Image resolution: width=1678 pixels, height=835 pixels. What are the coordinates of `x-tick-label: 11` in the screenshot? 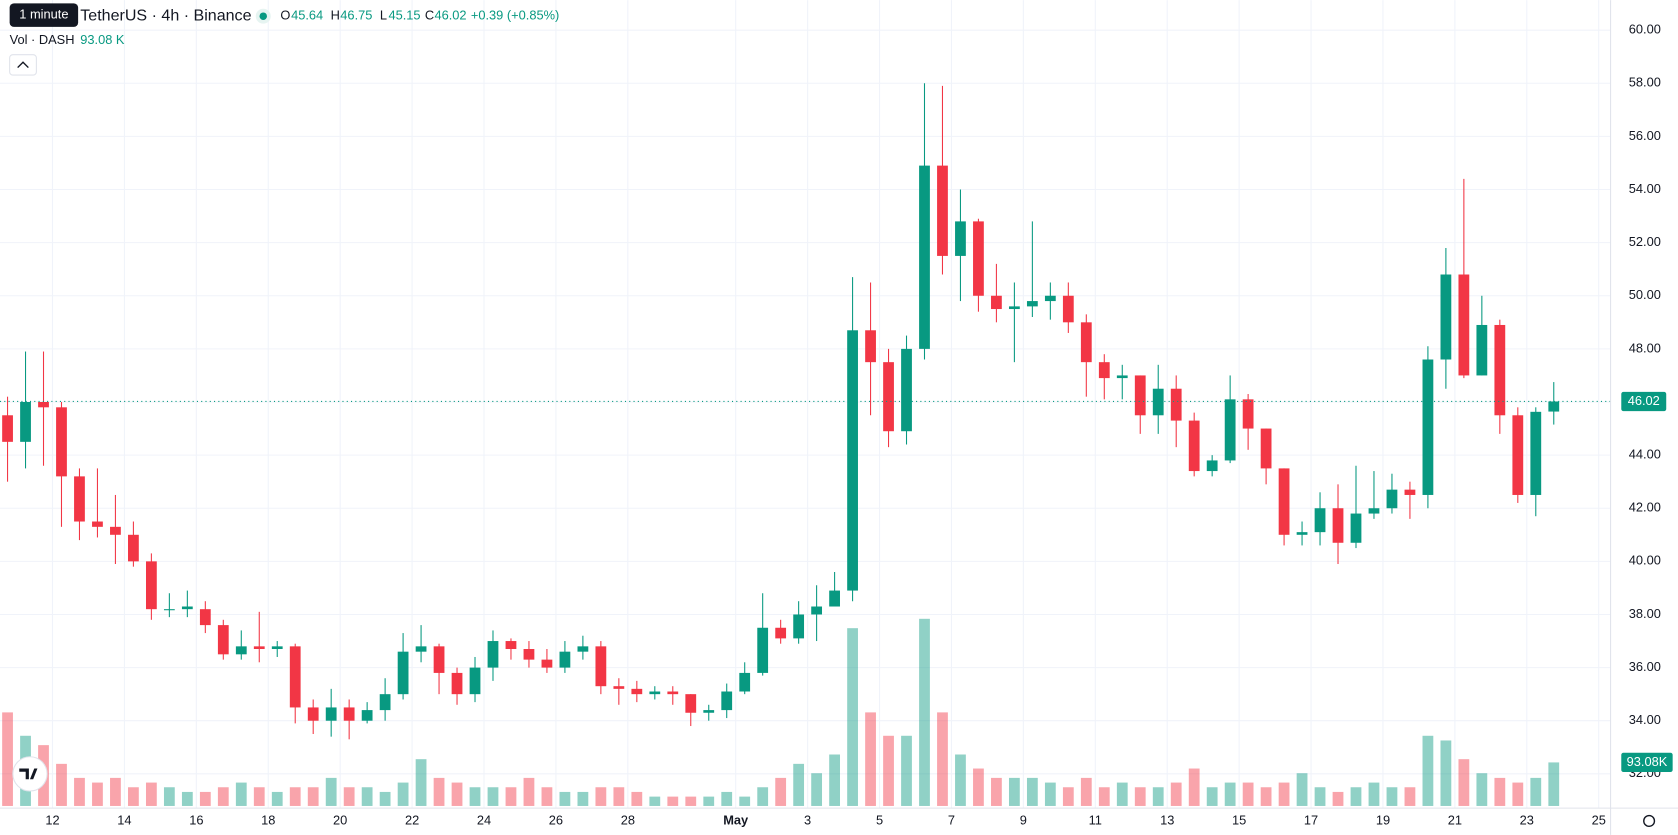 It's located at (1095, 819).